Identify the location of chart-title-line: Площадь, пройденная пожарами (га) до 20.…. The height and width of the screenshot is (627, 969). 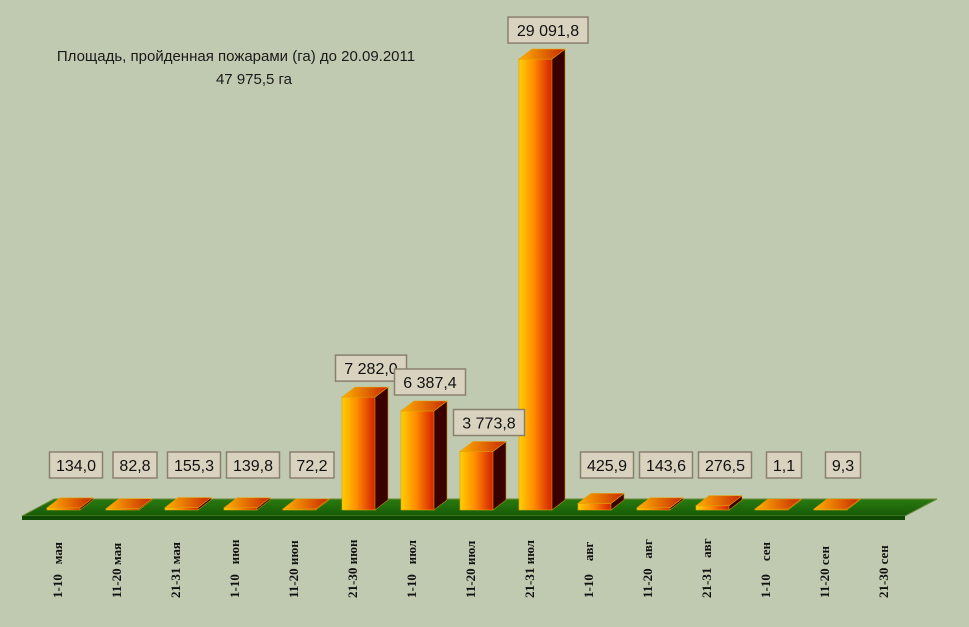
(236, 56).